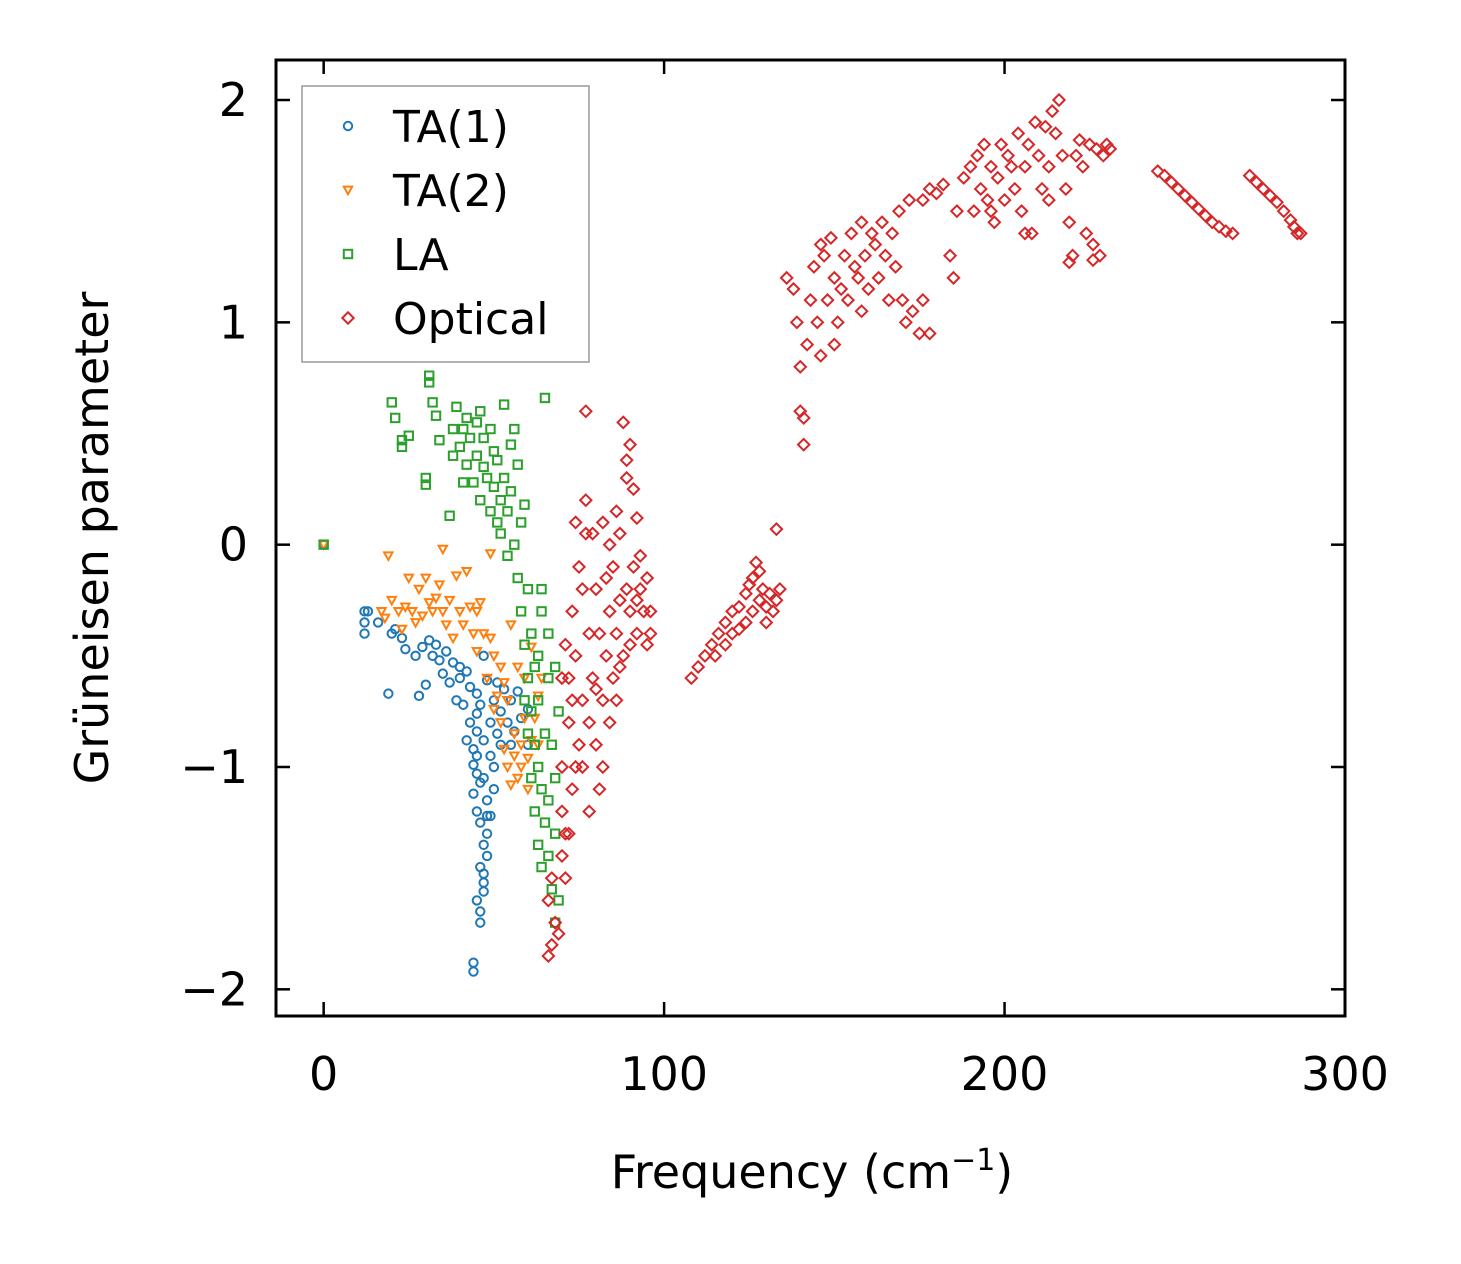 This screenshot has width=1461, height=1264. I want to click on legend-item: Optical, so click(444, 319).